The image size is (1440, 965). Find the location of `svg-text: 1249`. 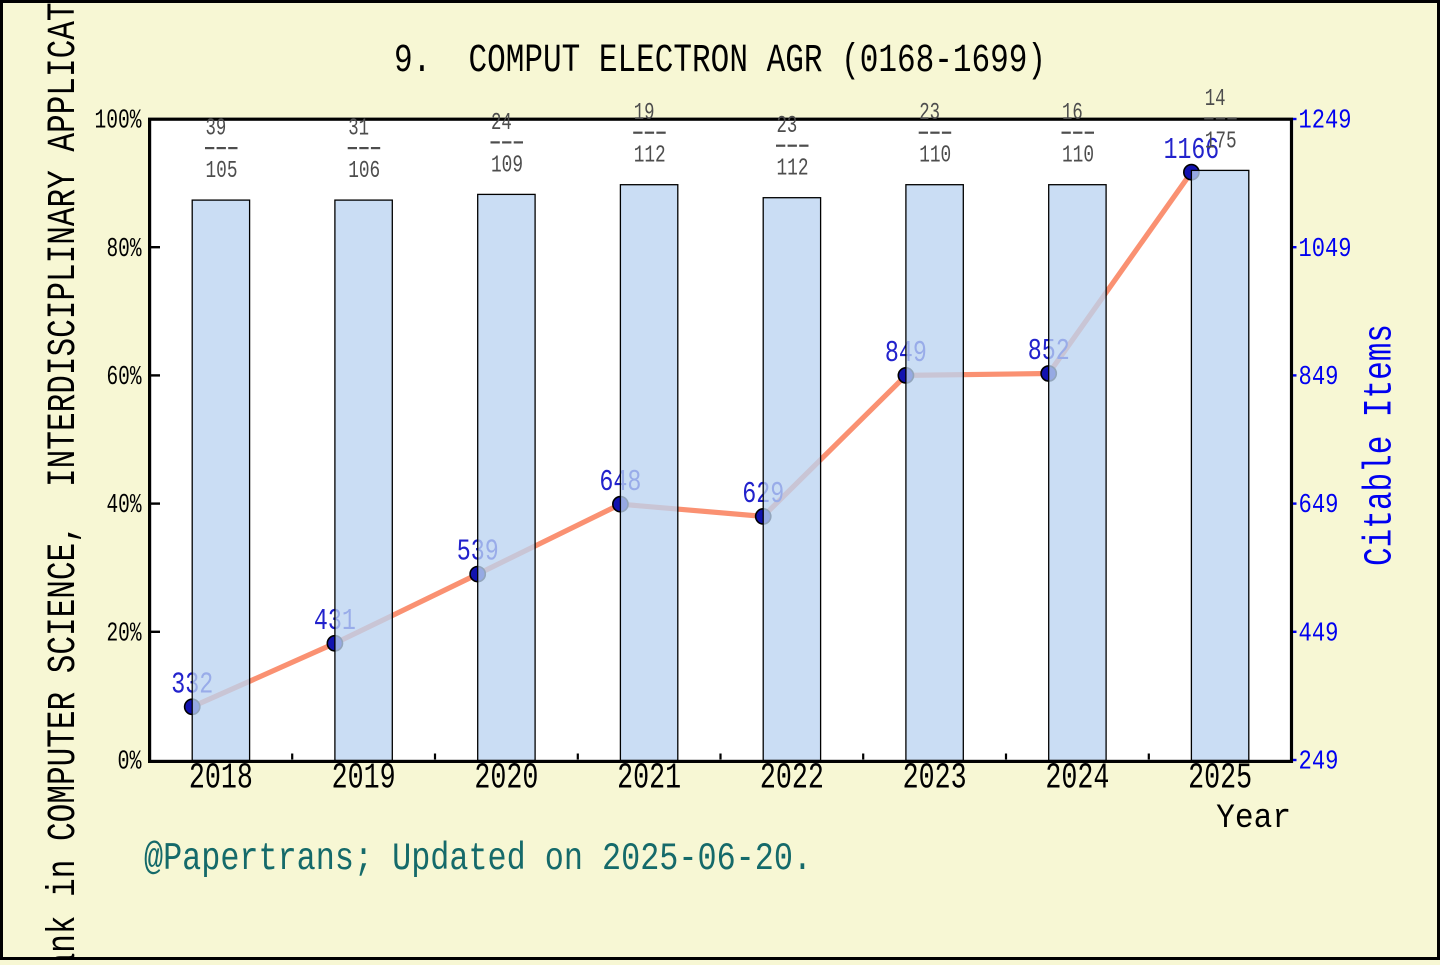

svg-text: 1249 is located at coordinates (1325, 122).